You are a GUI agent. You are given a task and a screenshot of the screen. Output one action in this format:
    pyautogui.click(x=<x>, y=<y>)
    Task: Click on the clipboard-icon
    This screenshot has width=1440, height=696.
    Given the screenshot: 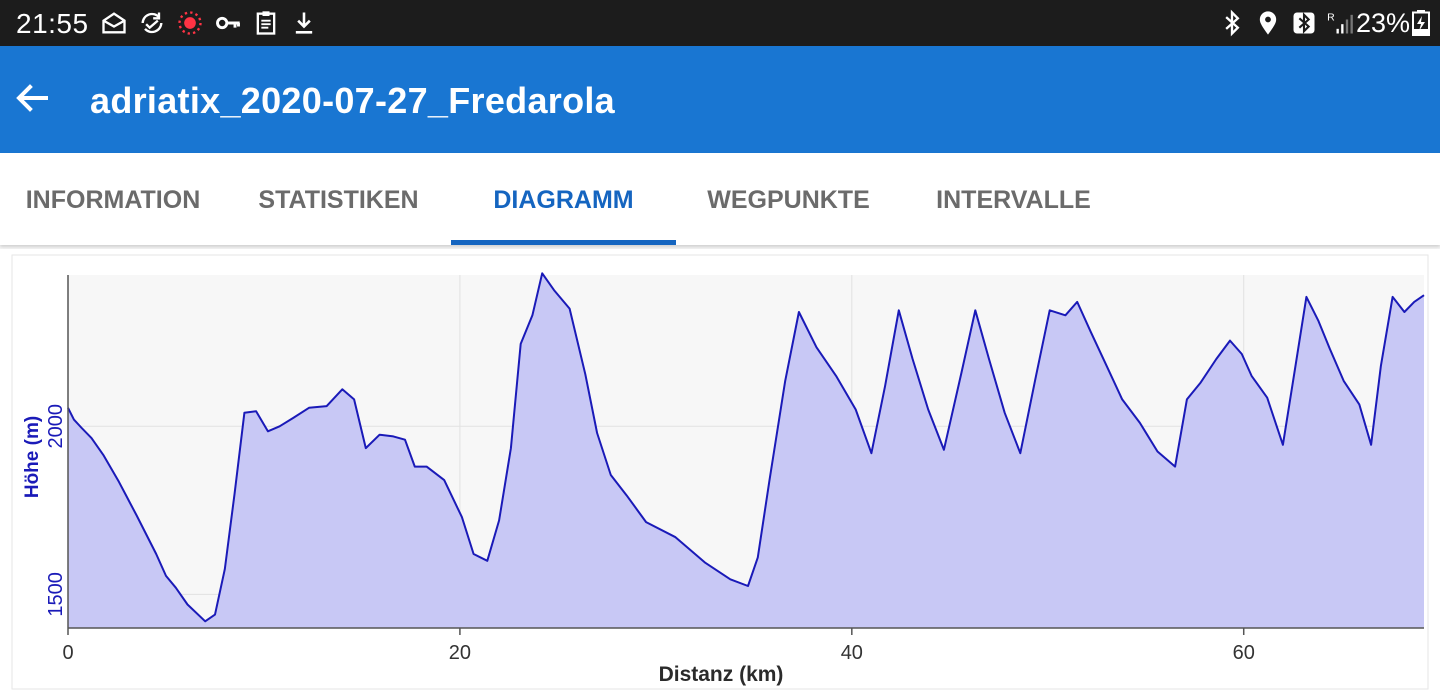 What is the action you would take?
    pyautogui.click(x=266, y=23)
    